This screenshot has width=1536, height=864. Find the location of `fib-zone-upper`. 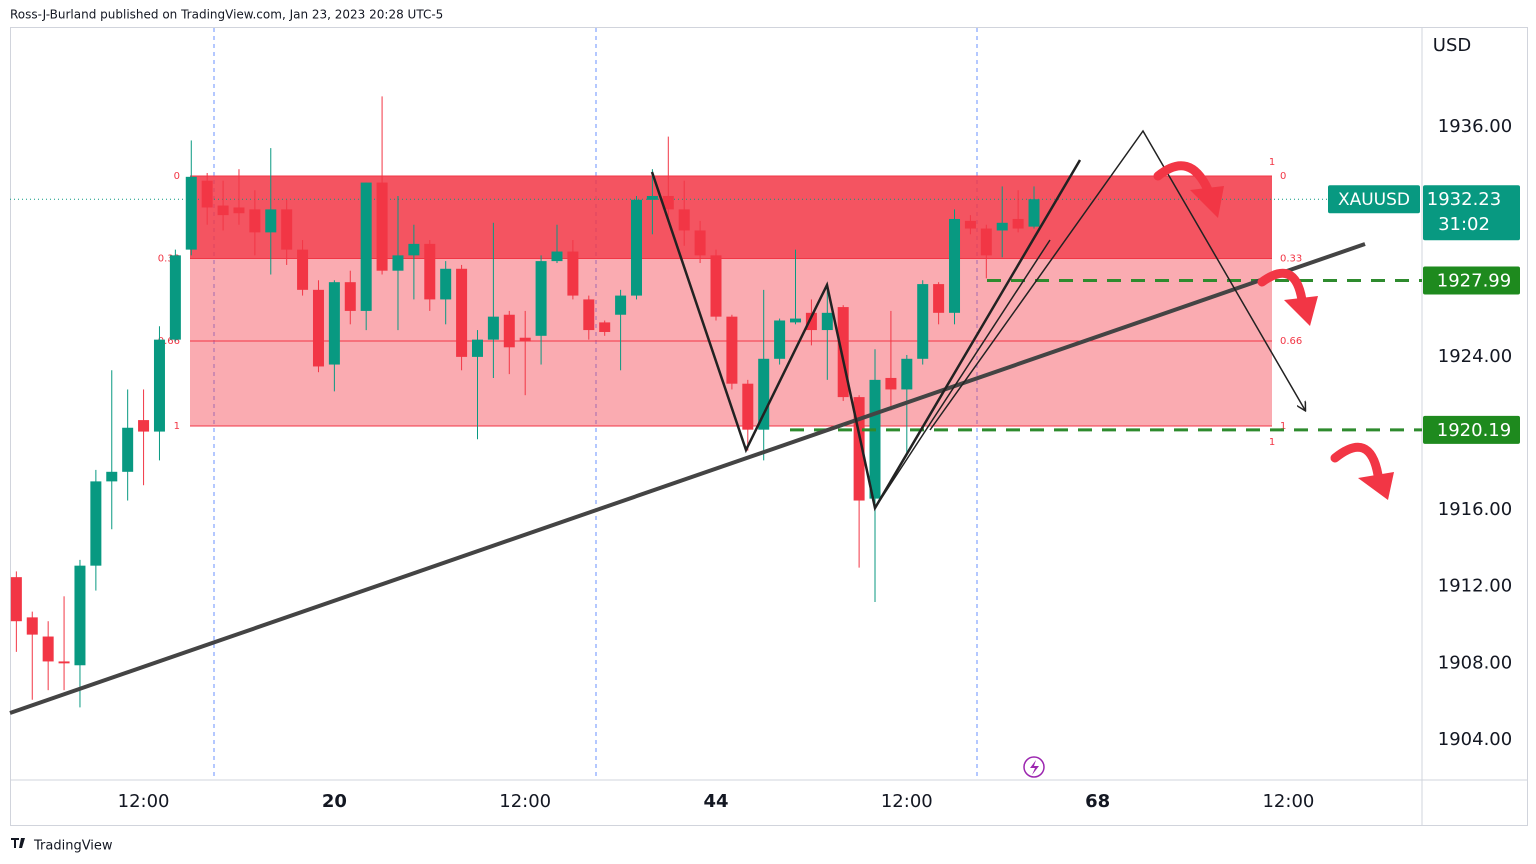

fib-zone-upper is located at coordinates (731, 217).